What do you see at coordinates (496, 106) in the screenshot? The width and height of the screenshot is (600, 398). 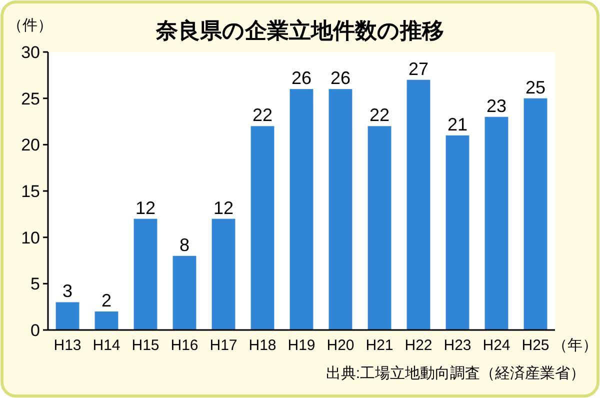 I see `data-label: 23` at bounding box center [496, 106].